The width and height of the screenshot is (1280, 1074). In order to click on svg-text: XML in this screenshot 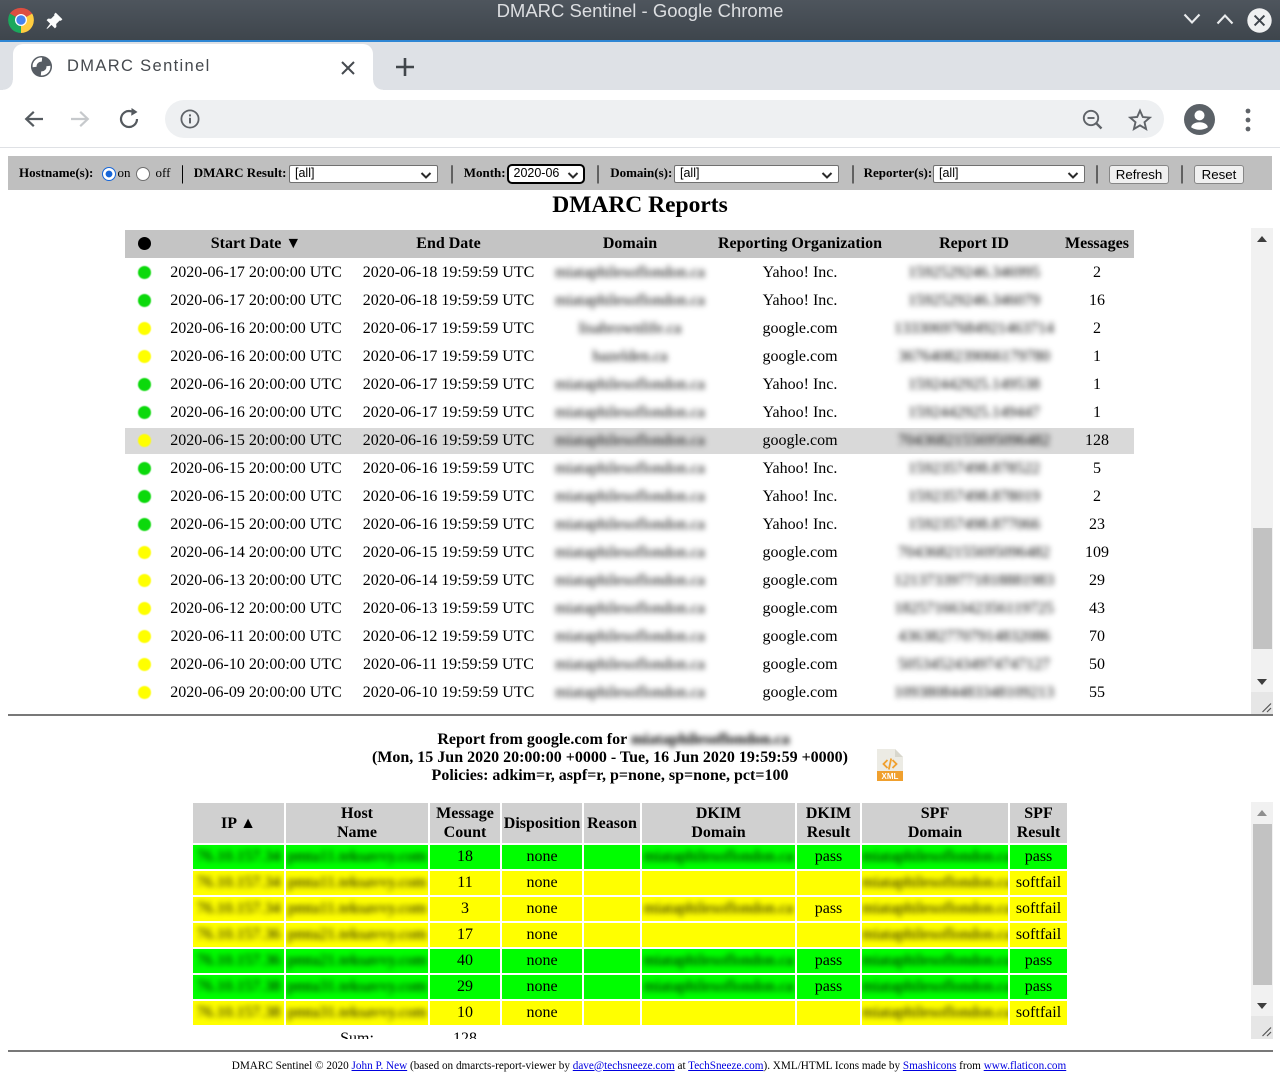, I will do `click(890, 776)`.